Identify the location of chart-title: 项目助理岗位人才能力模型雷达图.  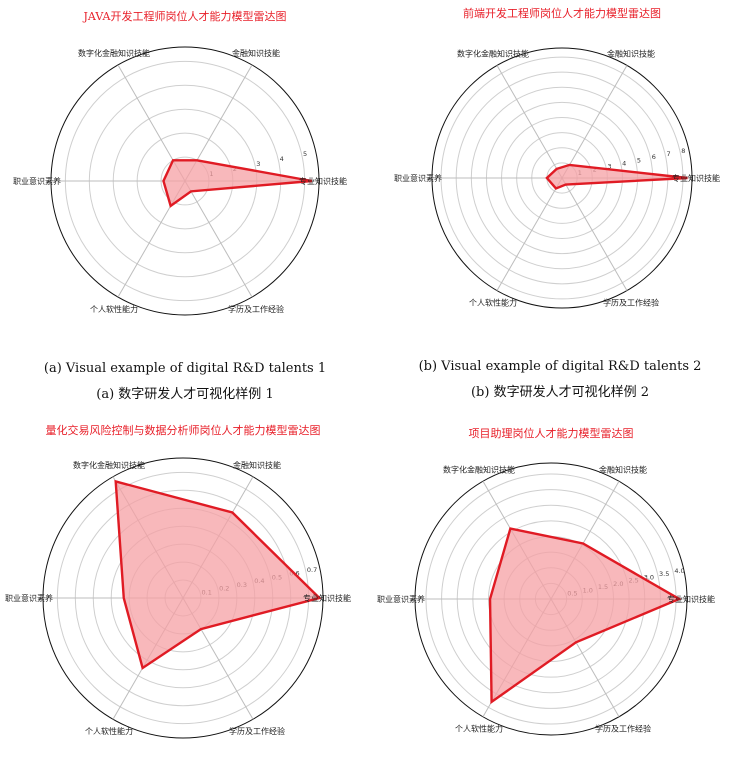
(551, 433).